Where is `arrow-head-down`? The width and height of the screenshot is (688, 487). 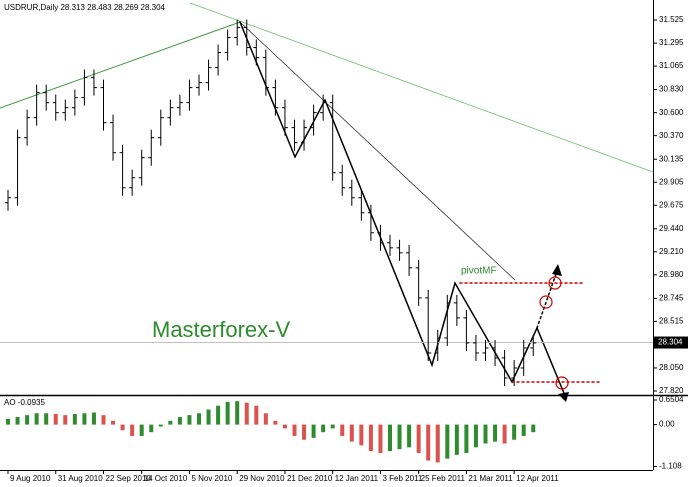
arrow-head-down is located at coordinates (563, 397).